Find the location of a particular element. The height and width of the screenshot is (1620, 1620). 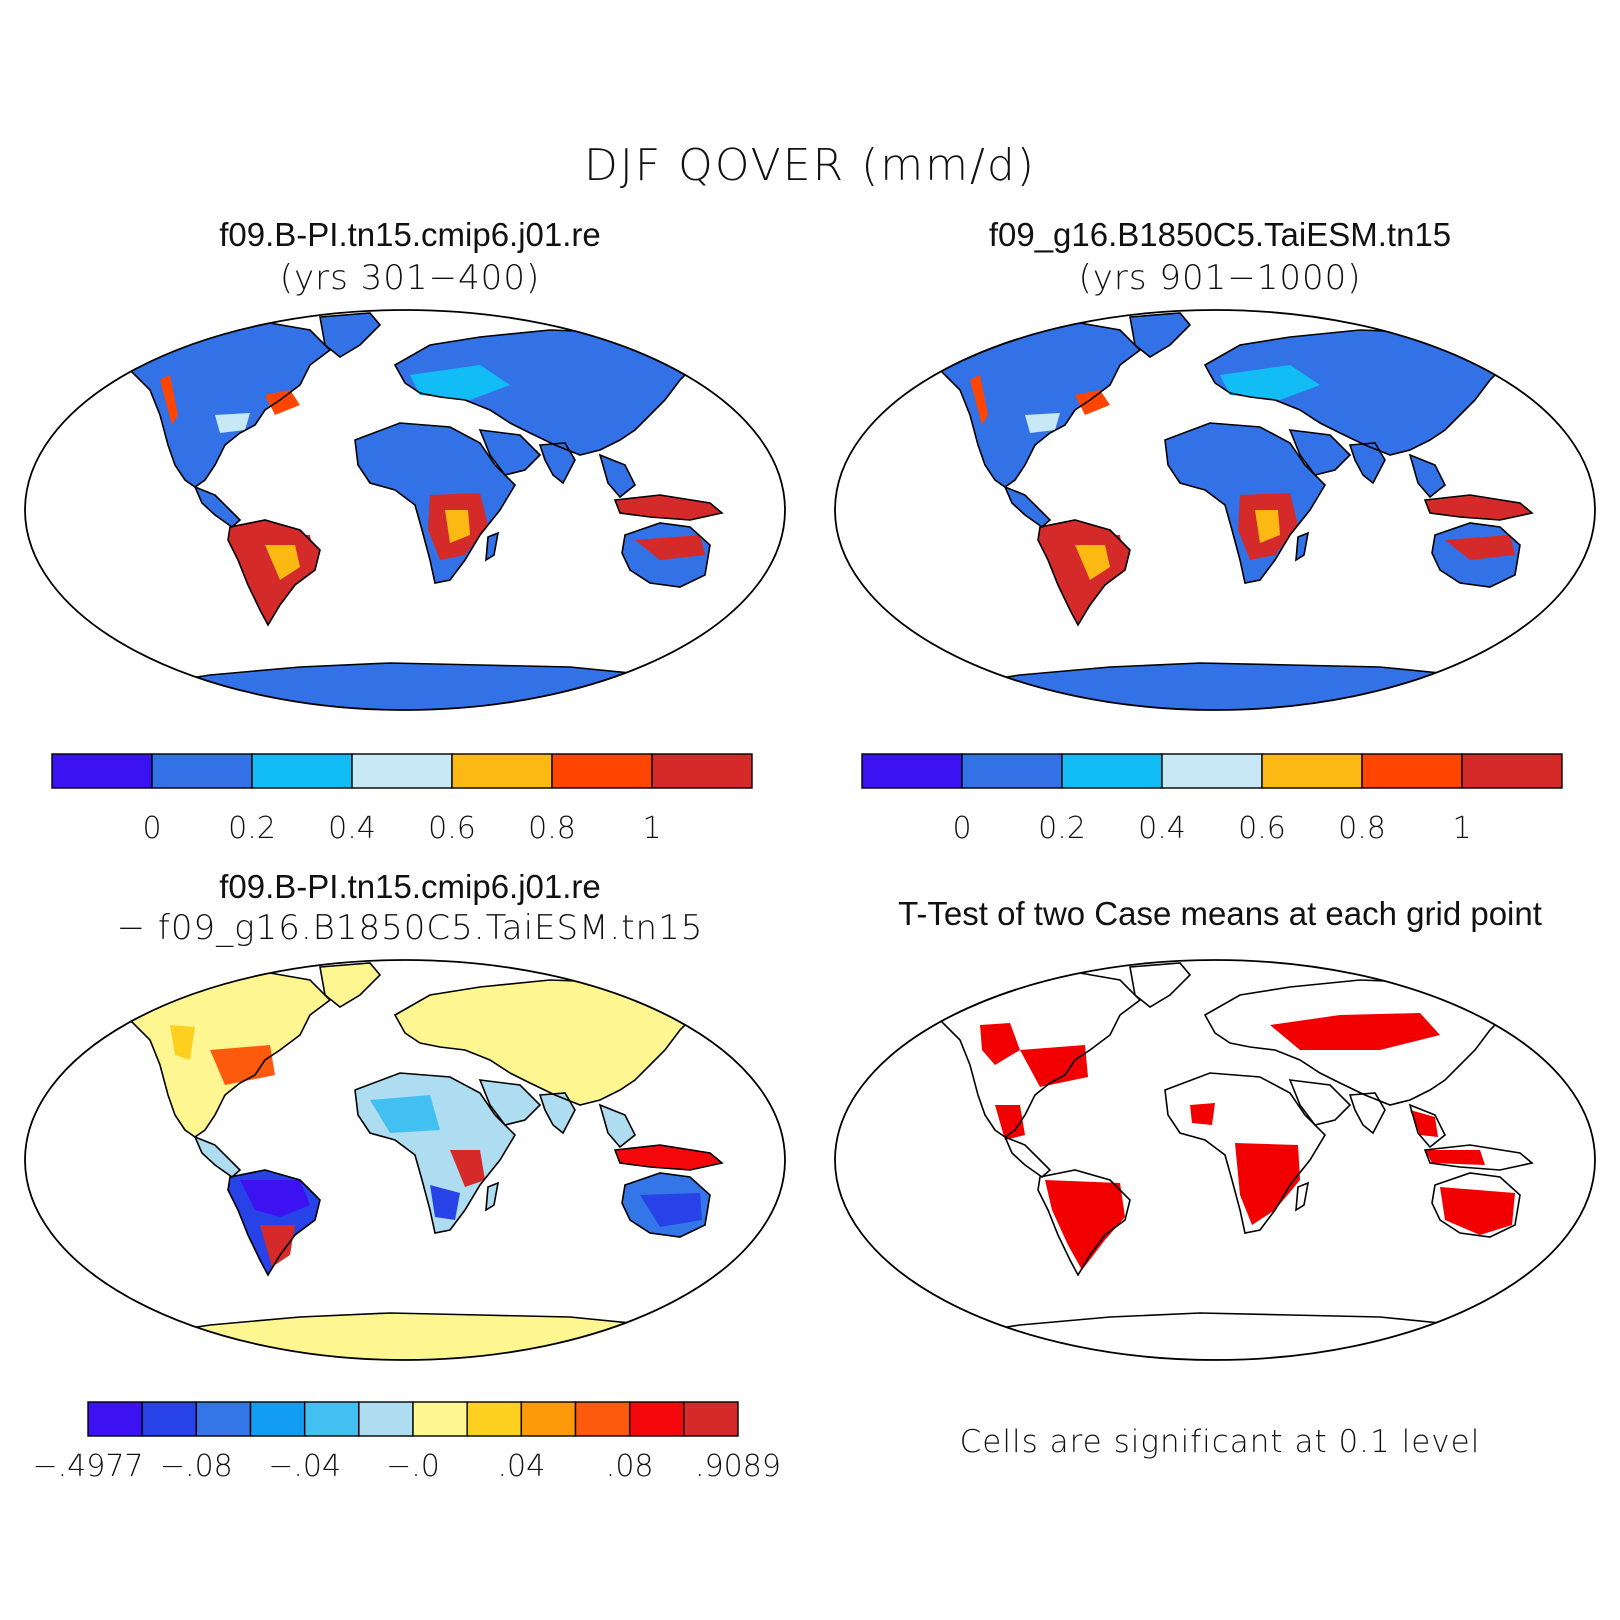

colorbar-label: 1 is located at coordinates (651, 826).